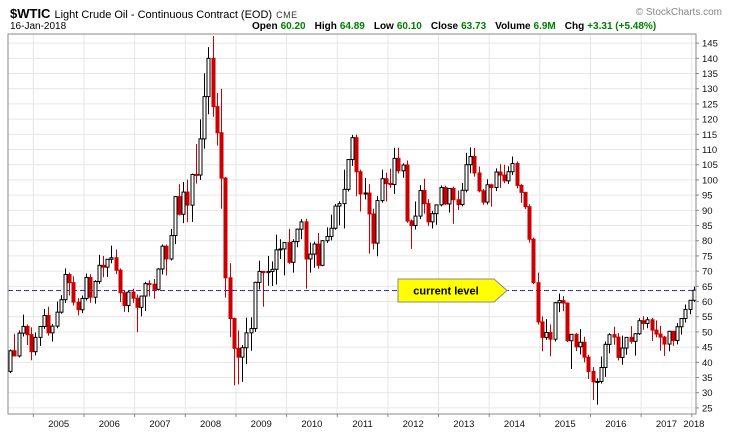  Describe the element at coordinates (707, 378) in the screenshot. I see `y-axis-label: 35` at that location.